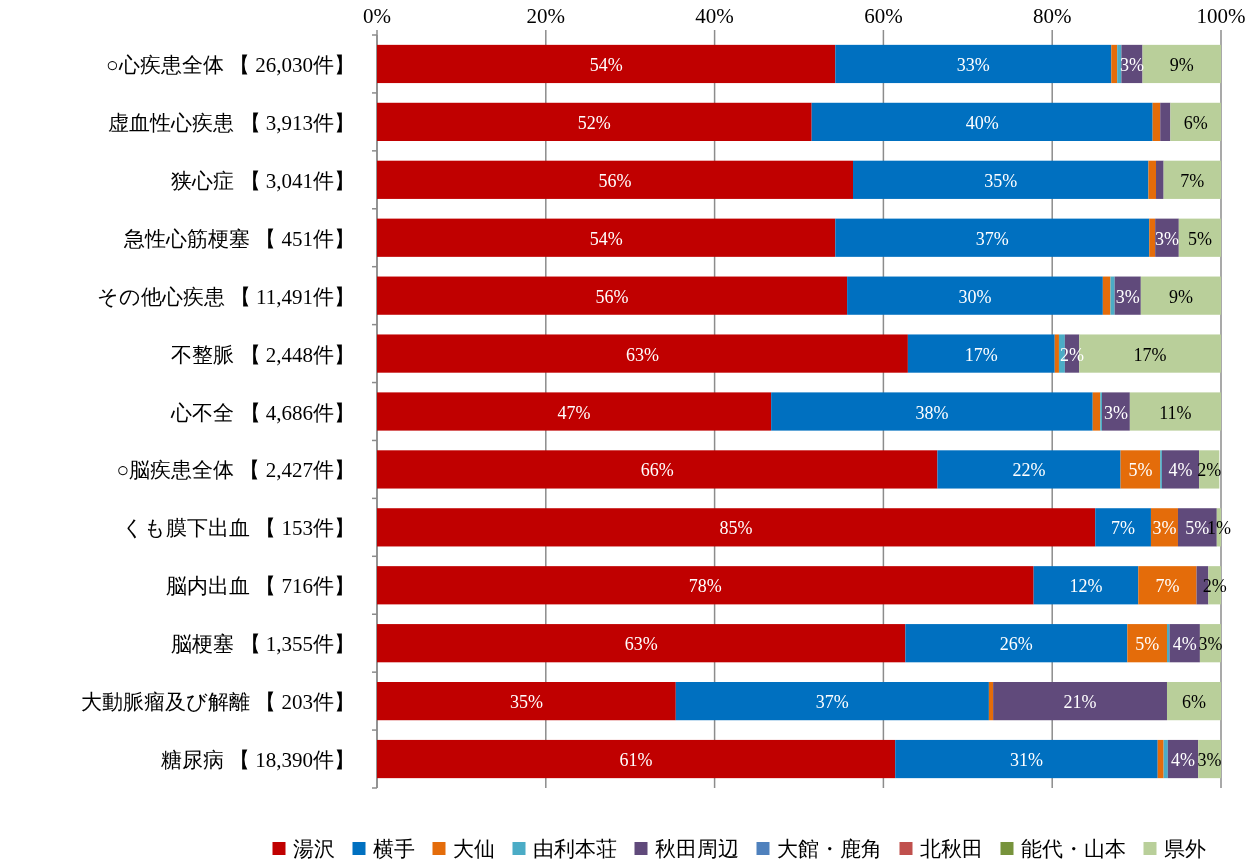 The height and width of the screenshot is (861, 1255). Describe the element at coordinates (230, 64) in the screenshot. I see `y-tick-label: ○心疾患全体 【 26,030件】` at that location.